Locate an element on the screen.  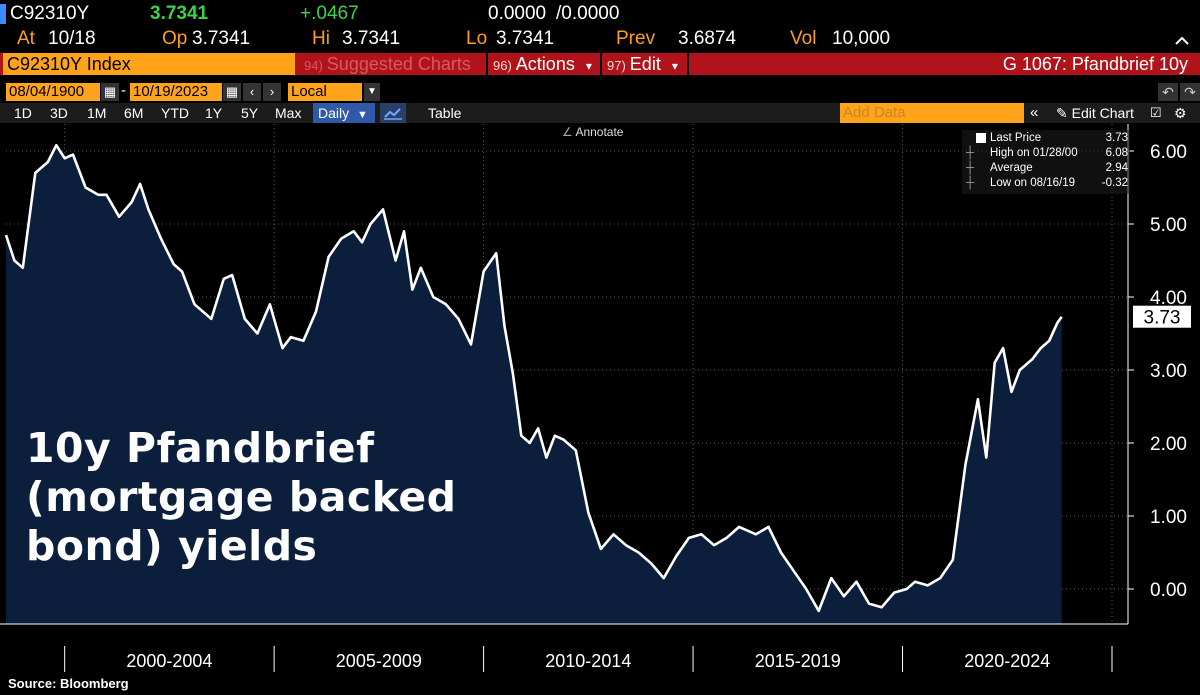
suggested-charts-menu: 94) Suggested Charts is located at coordinates (387, 64).